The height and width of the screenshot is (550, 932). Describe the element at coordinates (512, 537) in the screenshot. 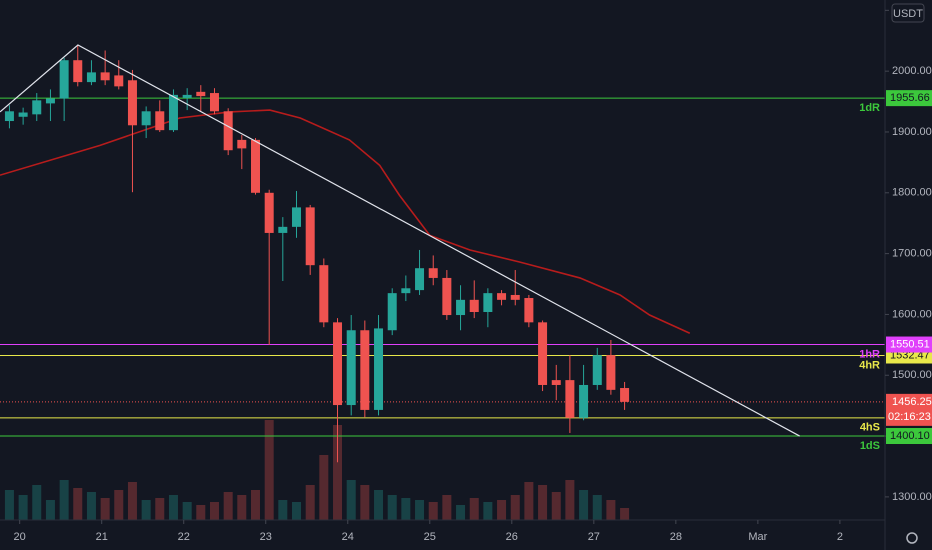

I see `x-tick-label: 26` at that location.